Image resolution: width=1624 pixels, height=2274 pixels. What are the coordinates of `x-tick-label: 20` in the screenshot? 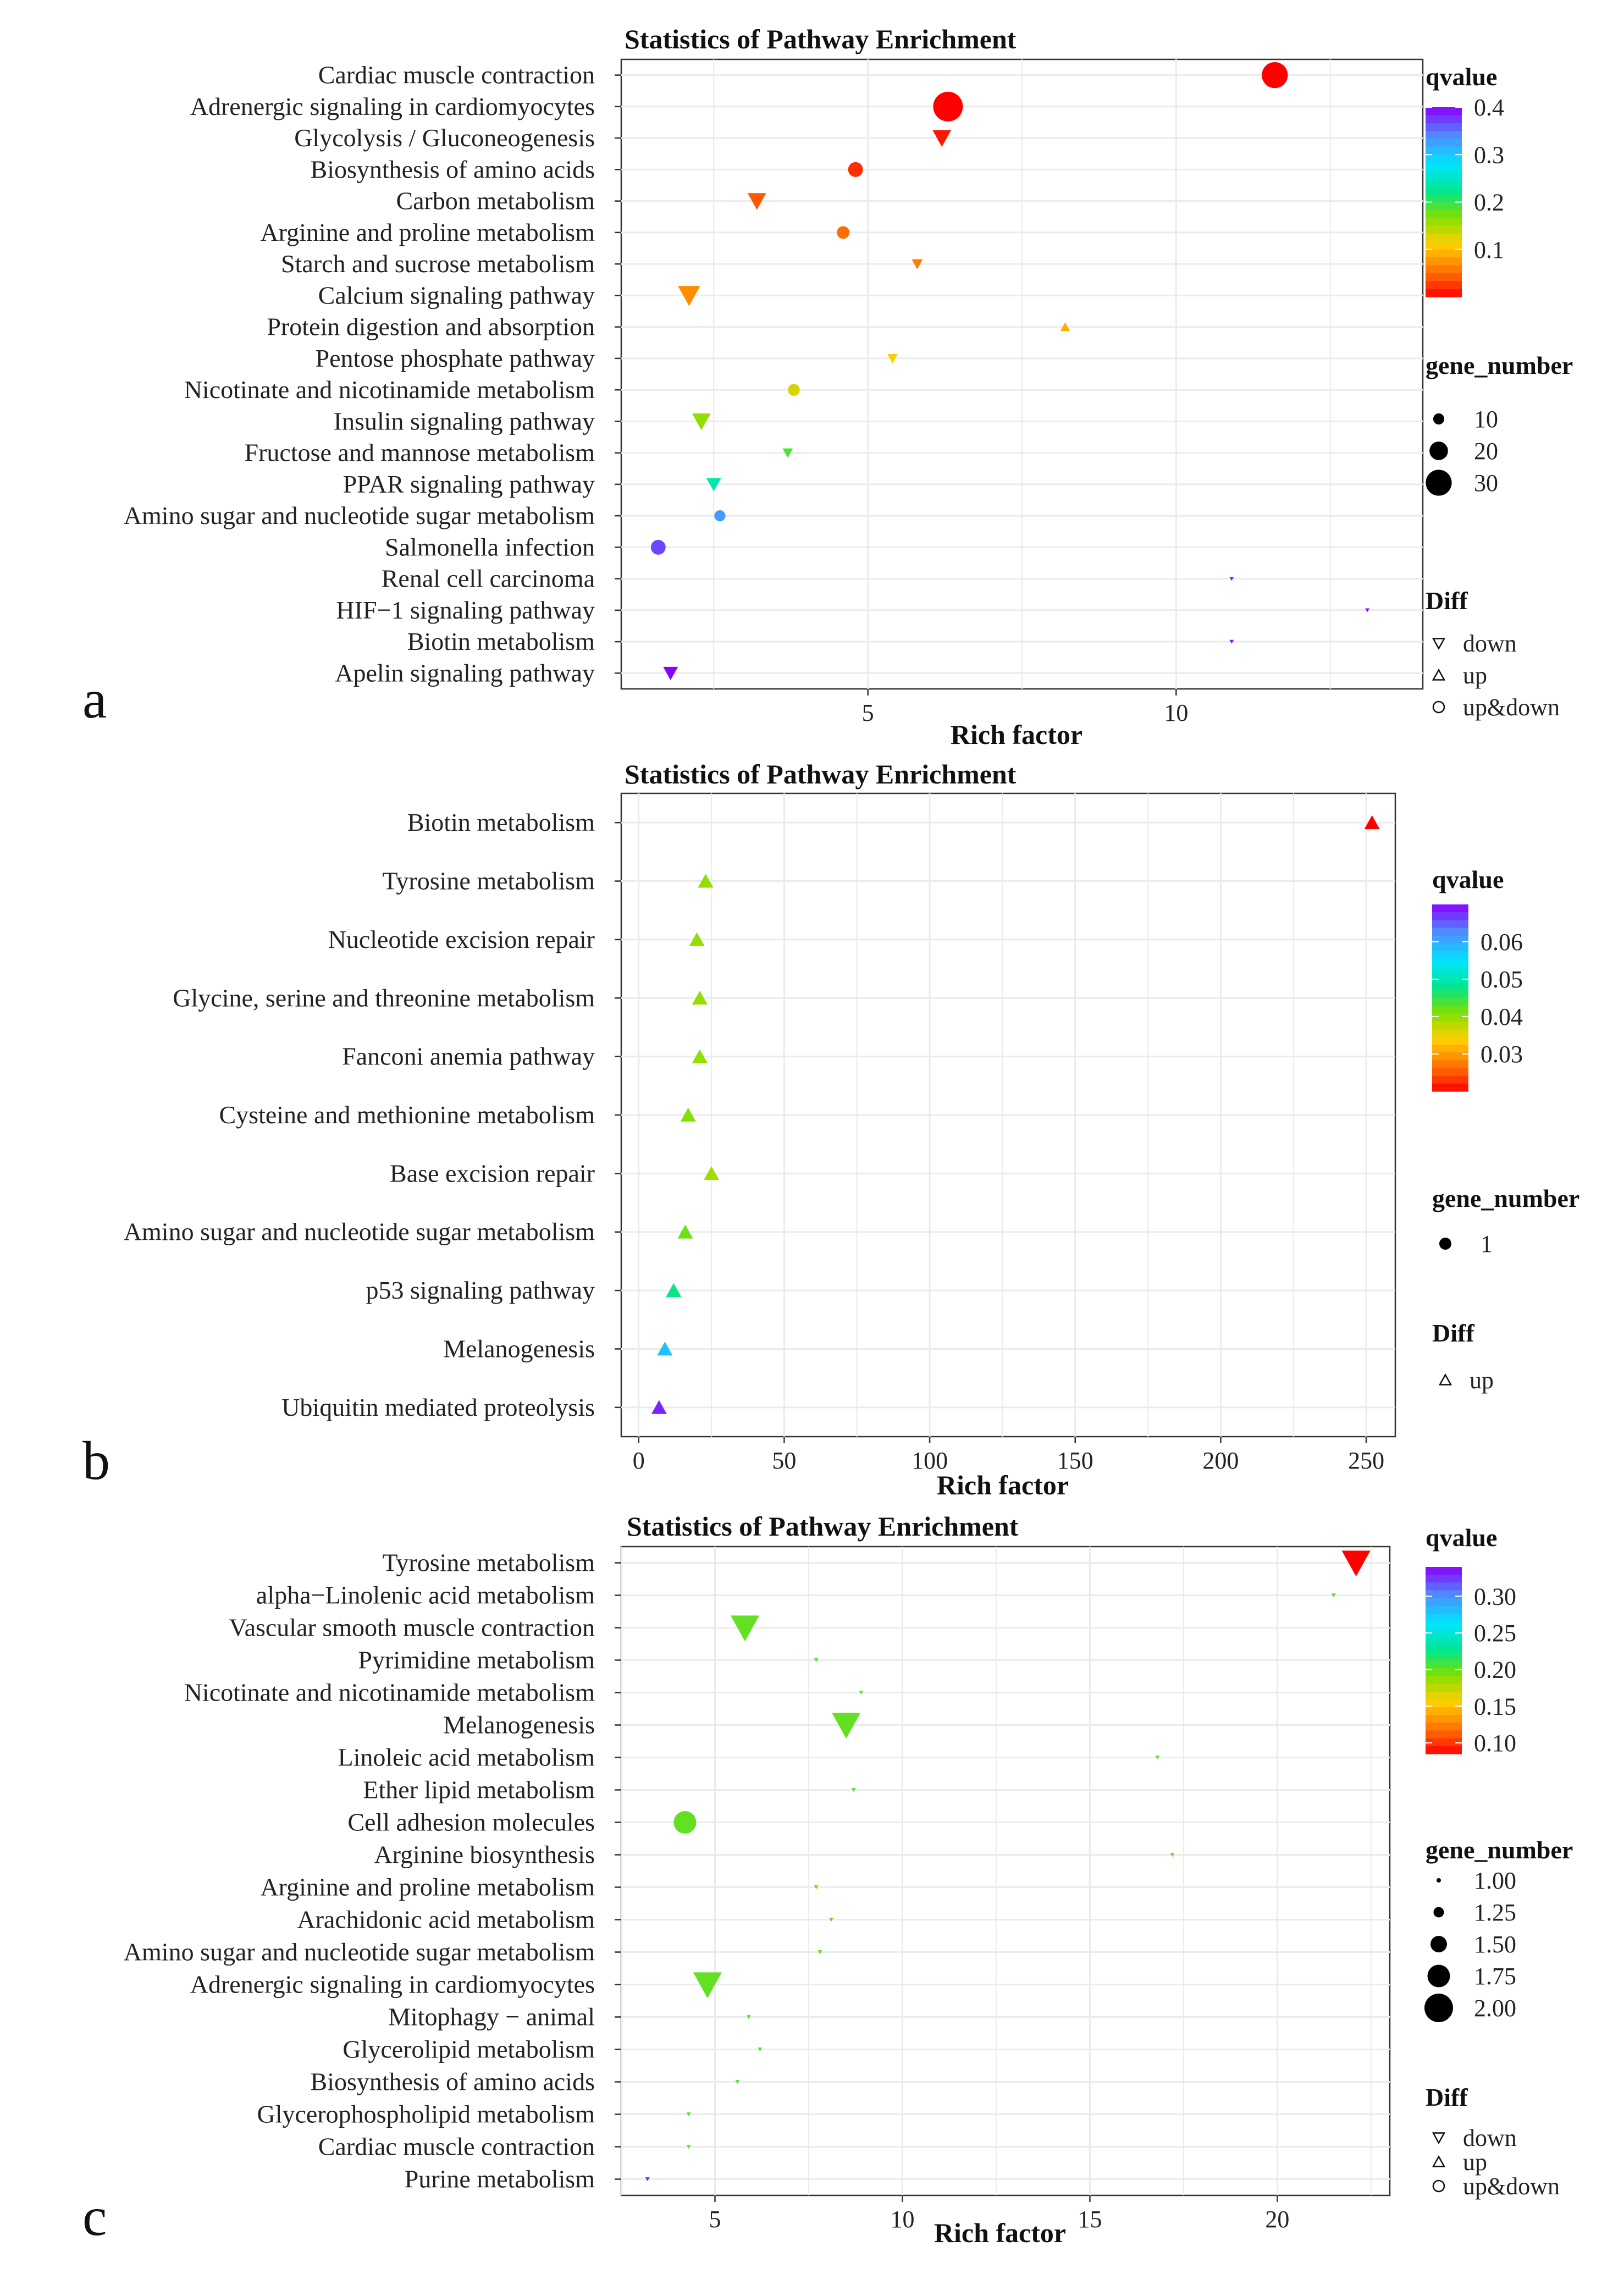 It's located at (1277, 2220).